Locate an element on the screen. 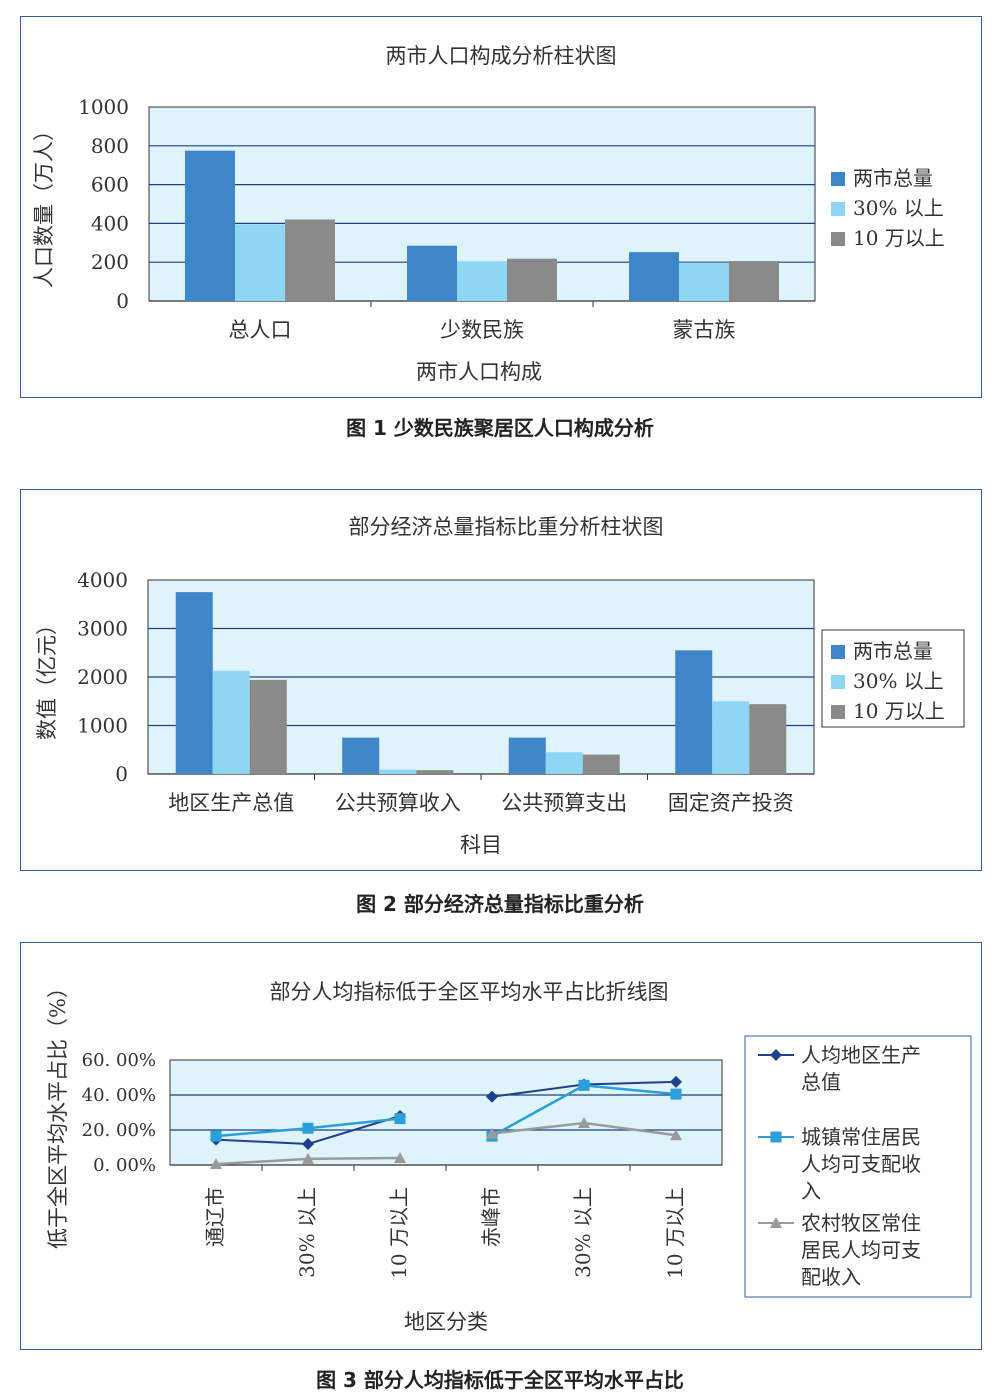 The height and width of the screenshot is (1400, 1000). x-category-label: 少数民族 is located at coordinates (482, 330).